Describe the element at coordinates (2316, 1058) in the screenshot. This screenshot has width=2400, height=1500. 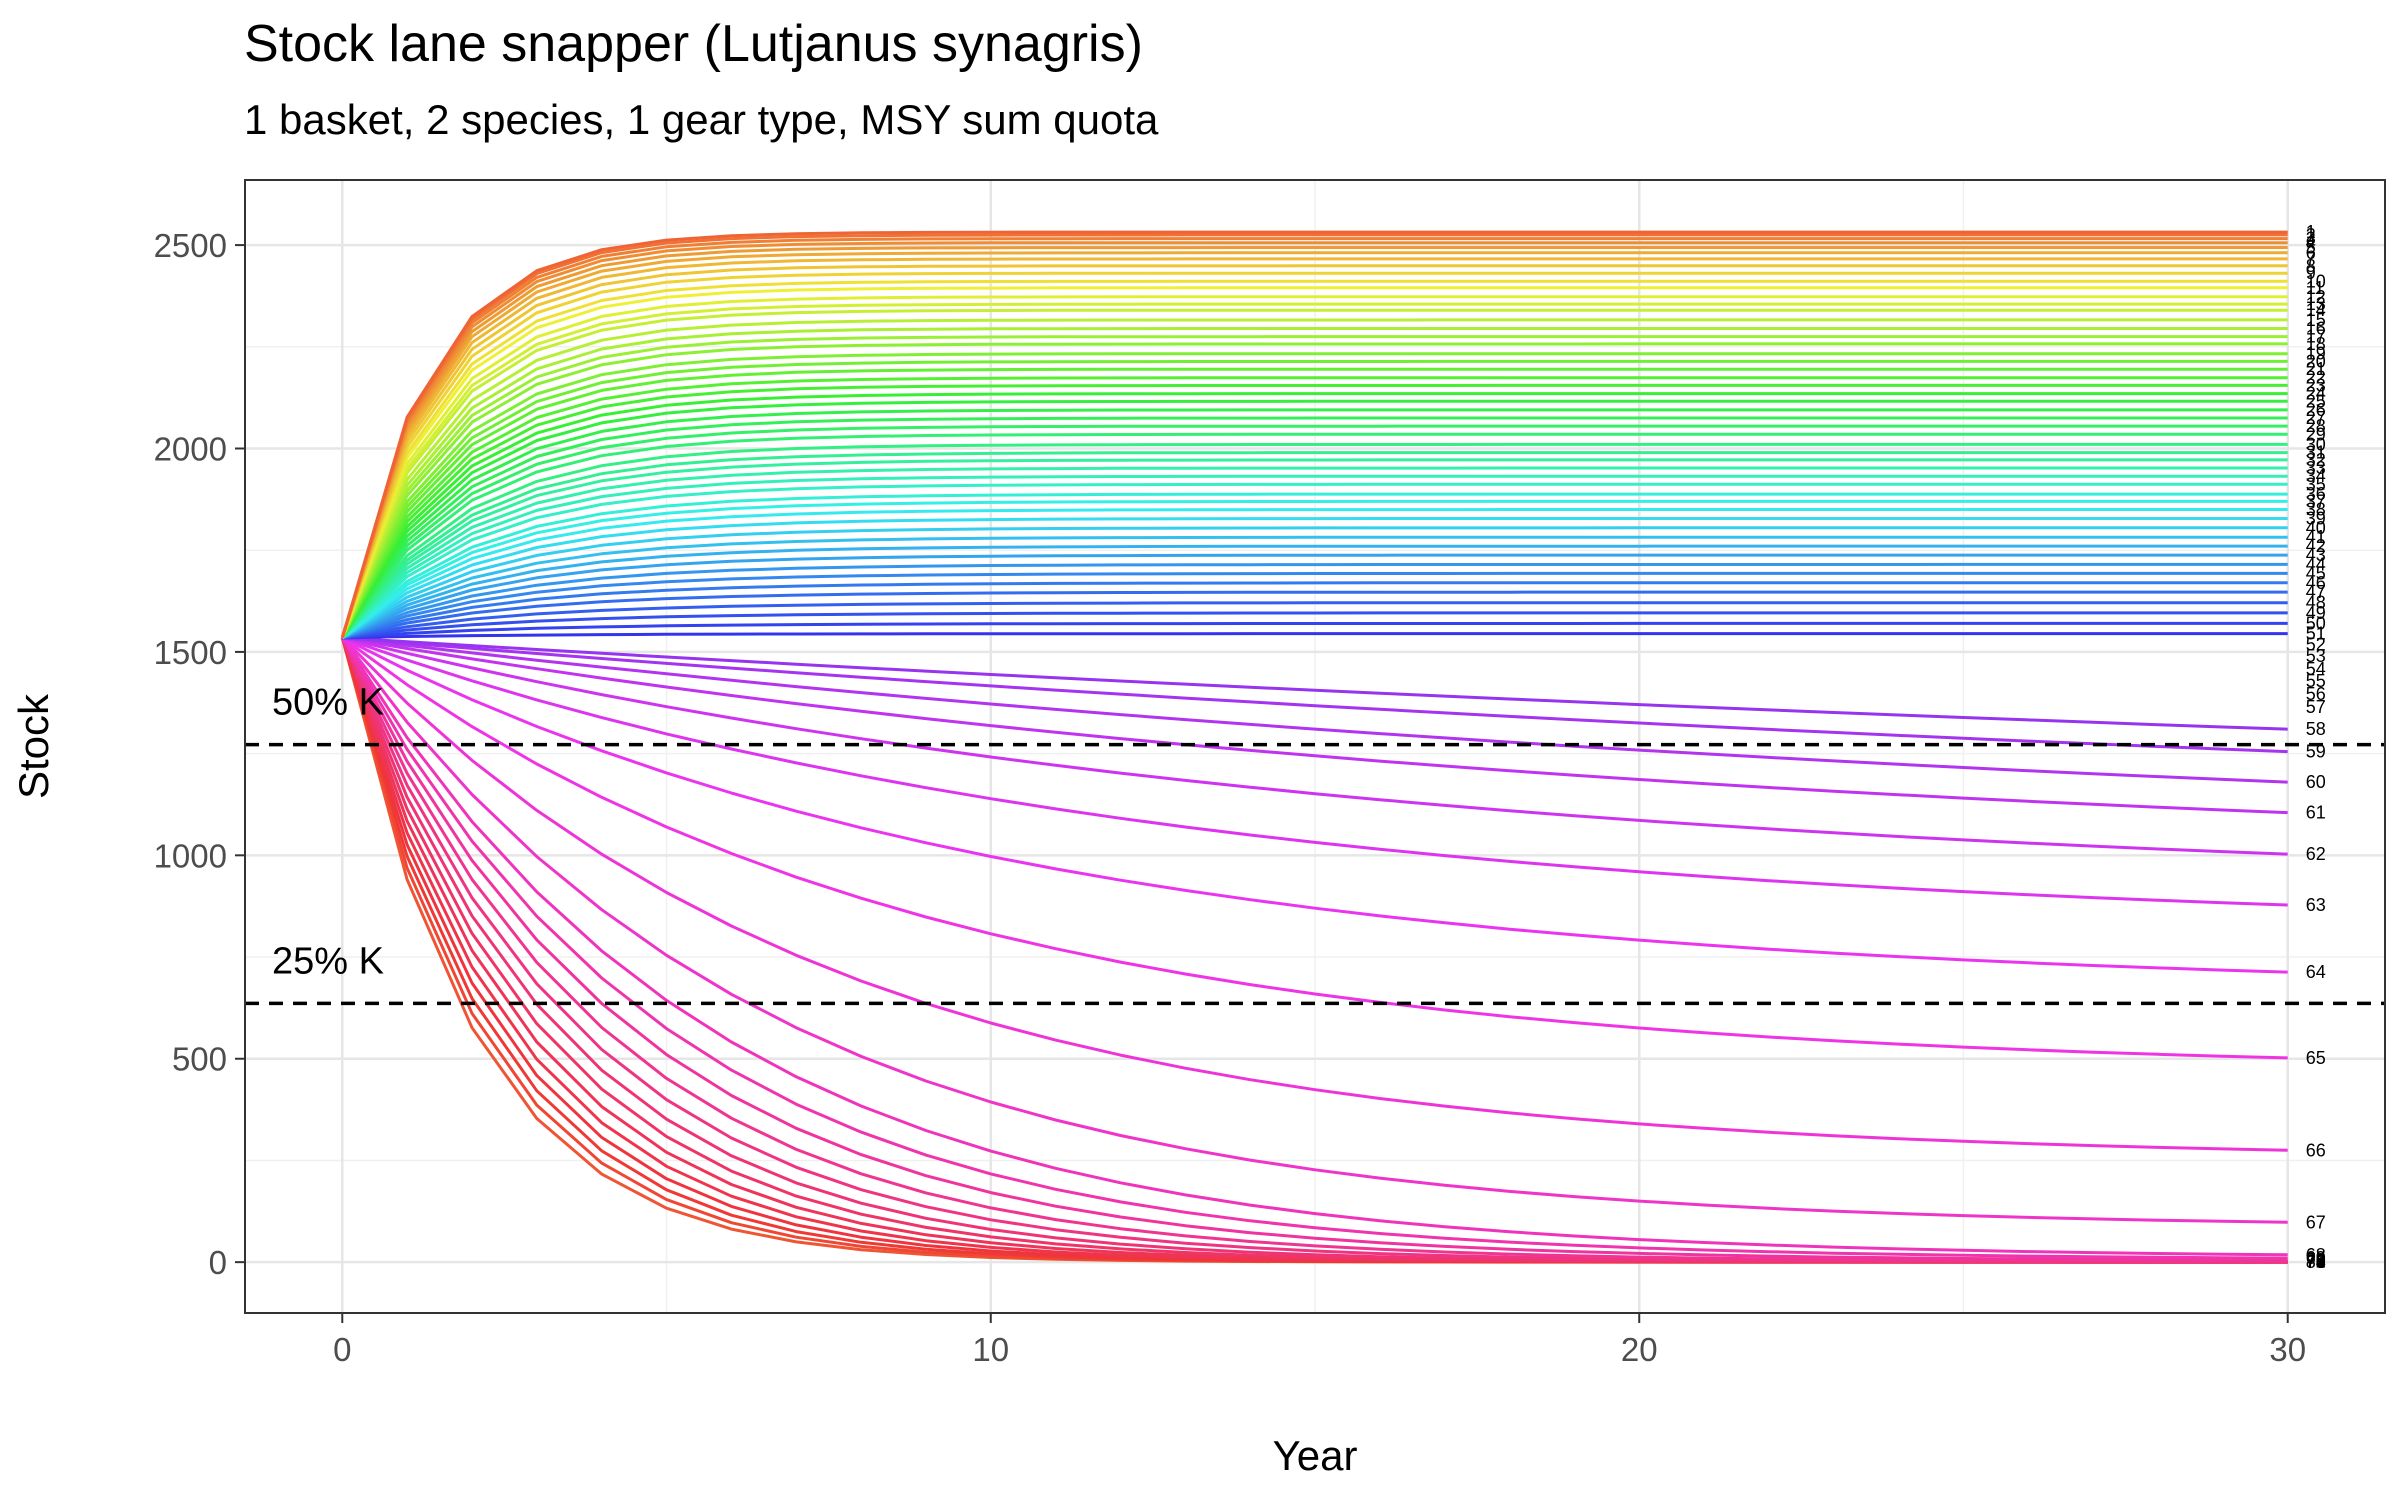
I see `series-end-label: 65` at that location.